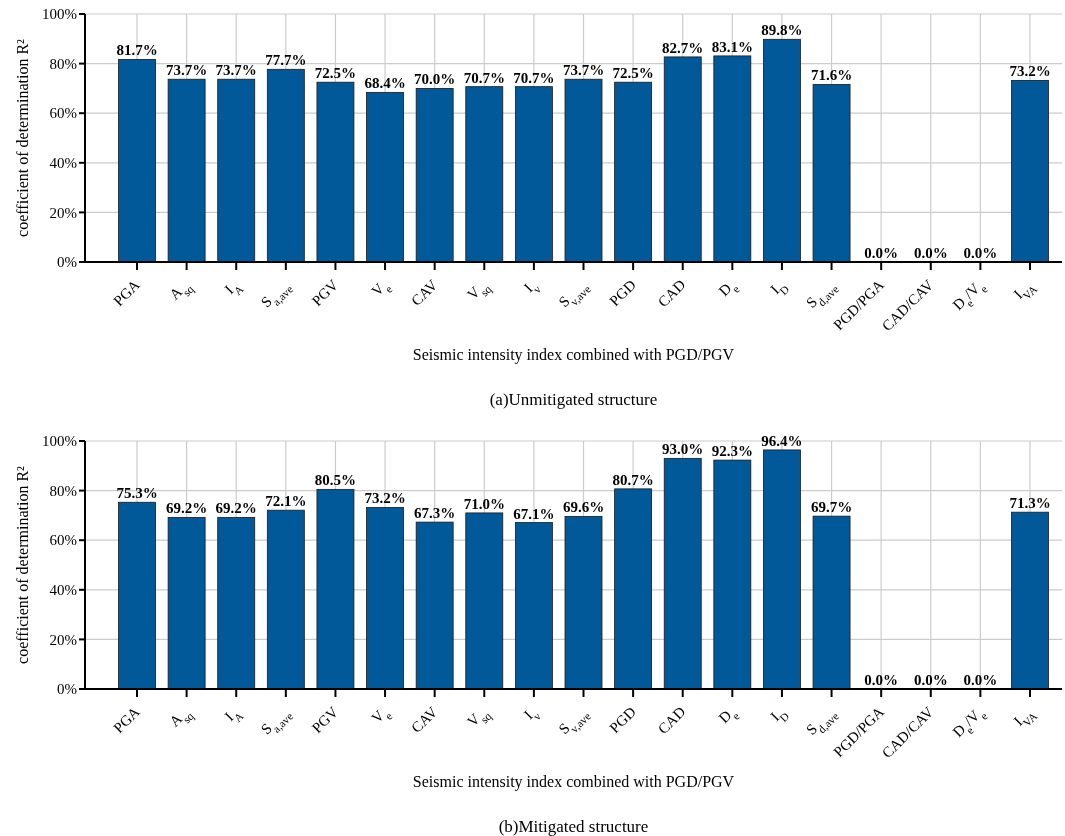 This screenshot has width=1065, height=836. I want to click on data-label: 93.0%, so click(683, 449).